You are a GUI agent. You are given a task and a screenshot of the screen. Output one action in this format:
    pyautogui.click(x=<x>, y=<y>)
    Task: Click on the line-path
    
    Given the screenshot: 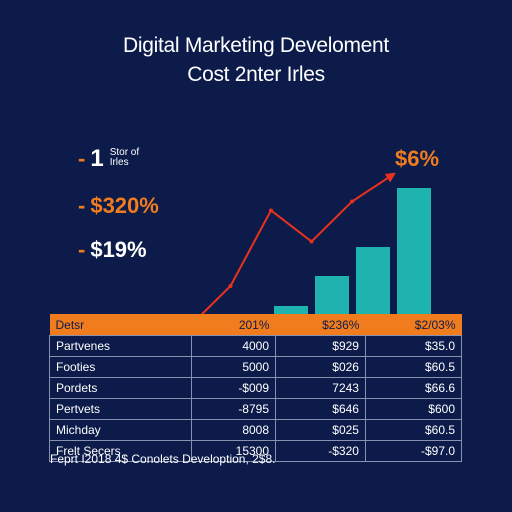 What is the action you would take?
    pyautogui.click(x=291, y=250)
    